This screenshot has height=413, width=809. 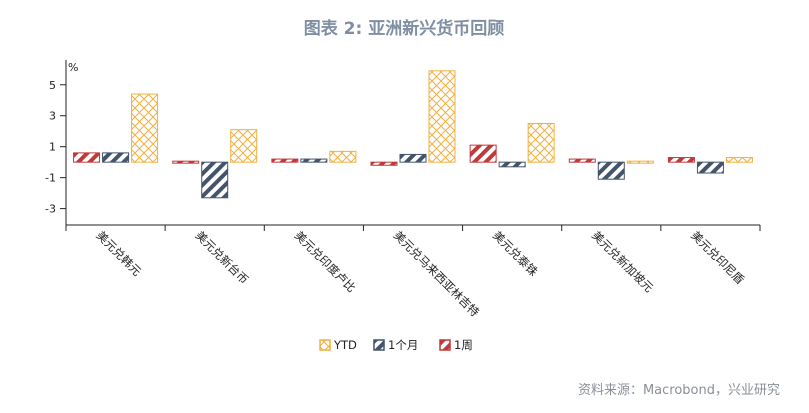 What do you see at coordinates (118, 253) in the screenshot?
I see `x-tick-label: 美元兑韩元` at bounding box center [118, 253].